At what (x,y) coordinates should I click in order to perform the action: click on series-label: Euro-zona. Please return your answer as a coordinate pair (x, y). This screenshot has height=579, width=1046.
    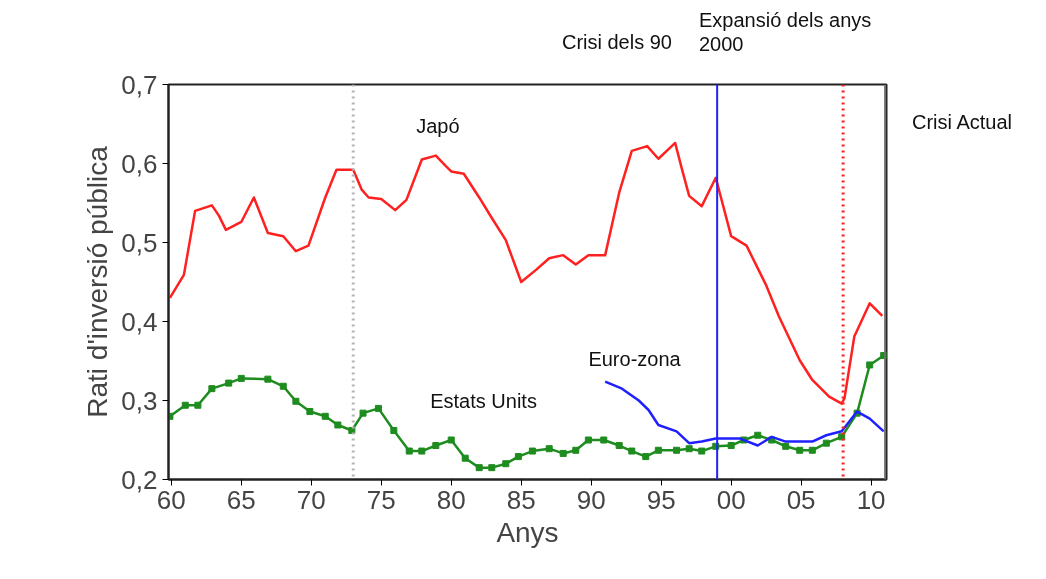
    Looking at the image, I should click on (635, 359).